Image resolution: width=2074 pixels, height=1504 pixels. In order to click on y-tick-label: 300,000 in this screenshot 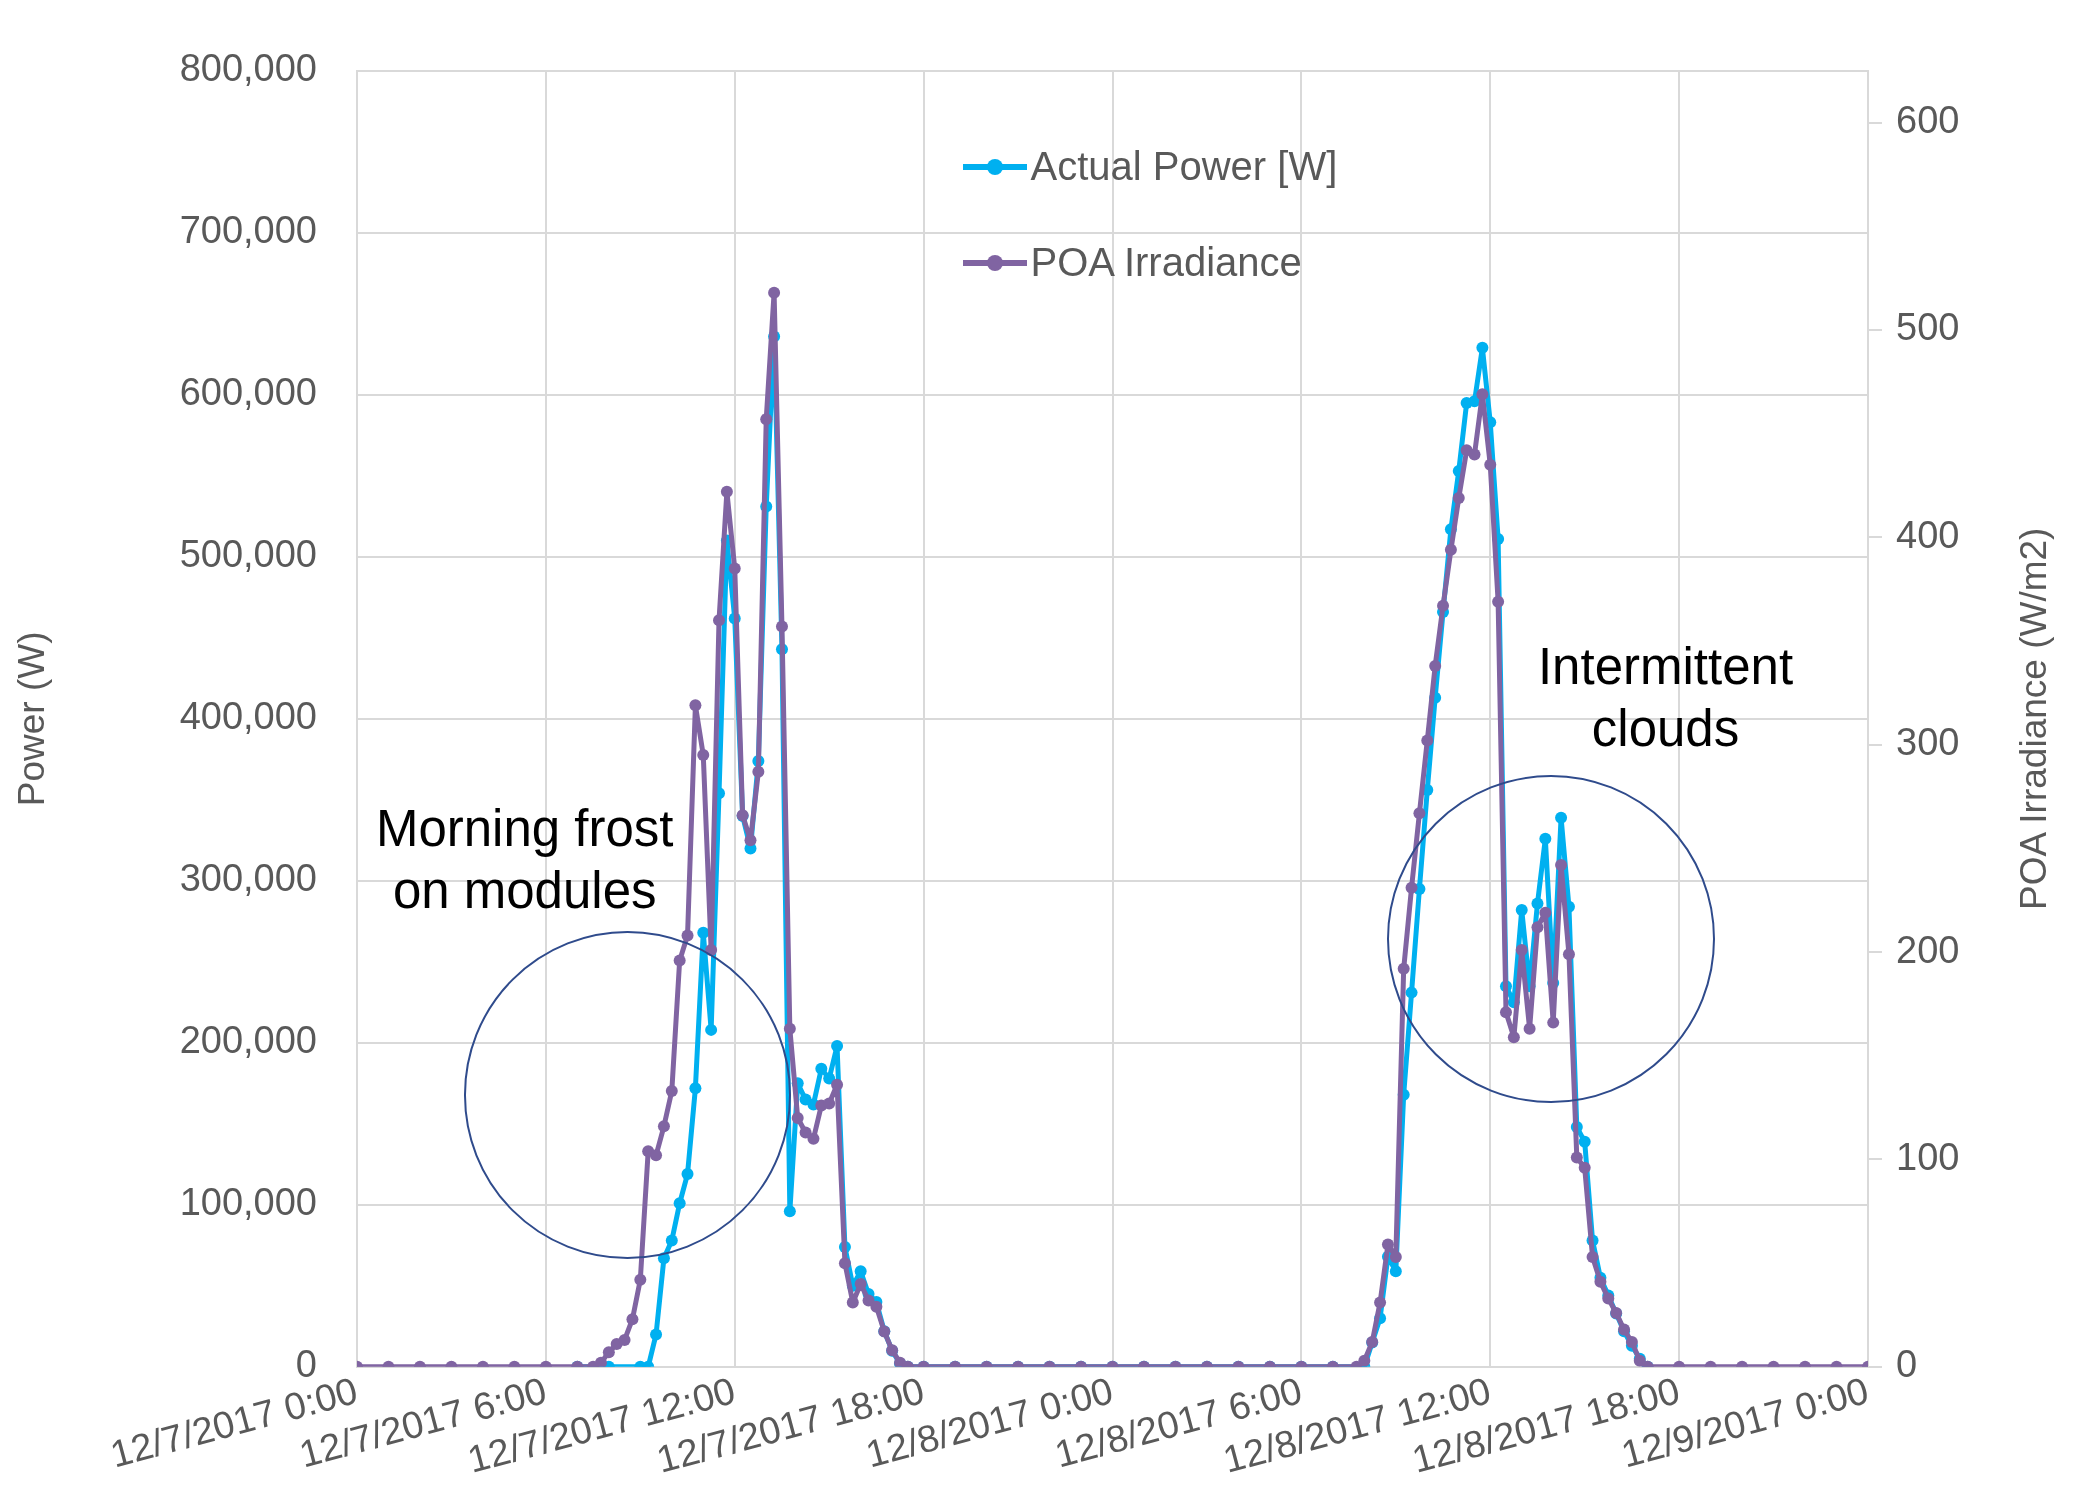, I will do `click(248, 878)`.